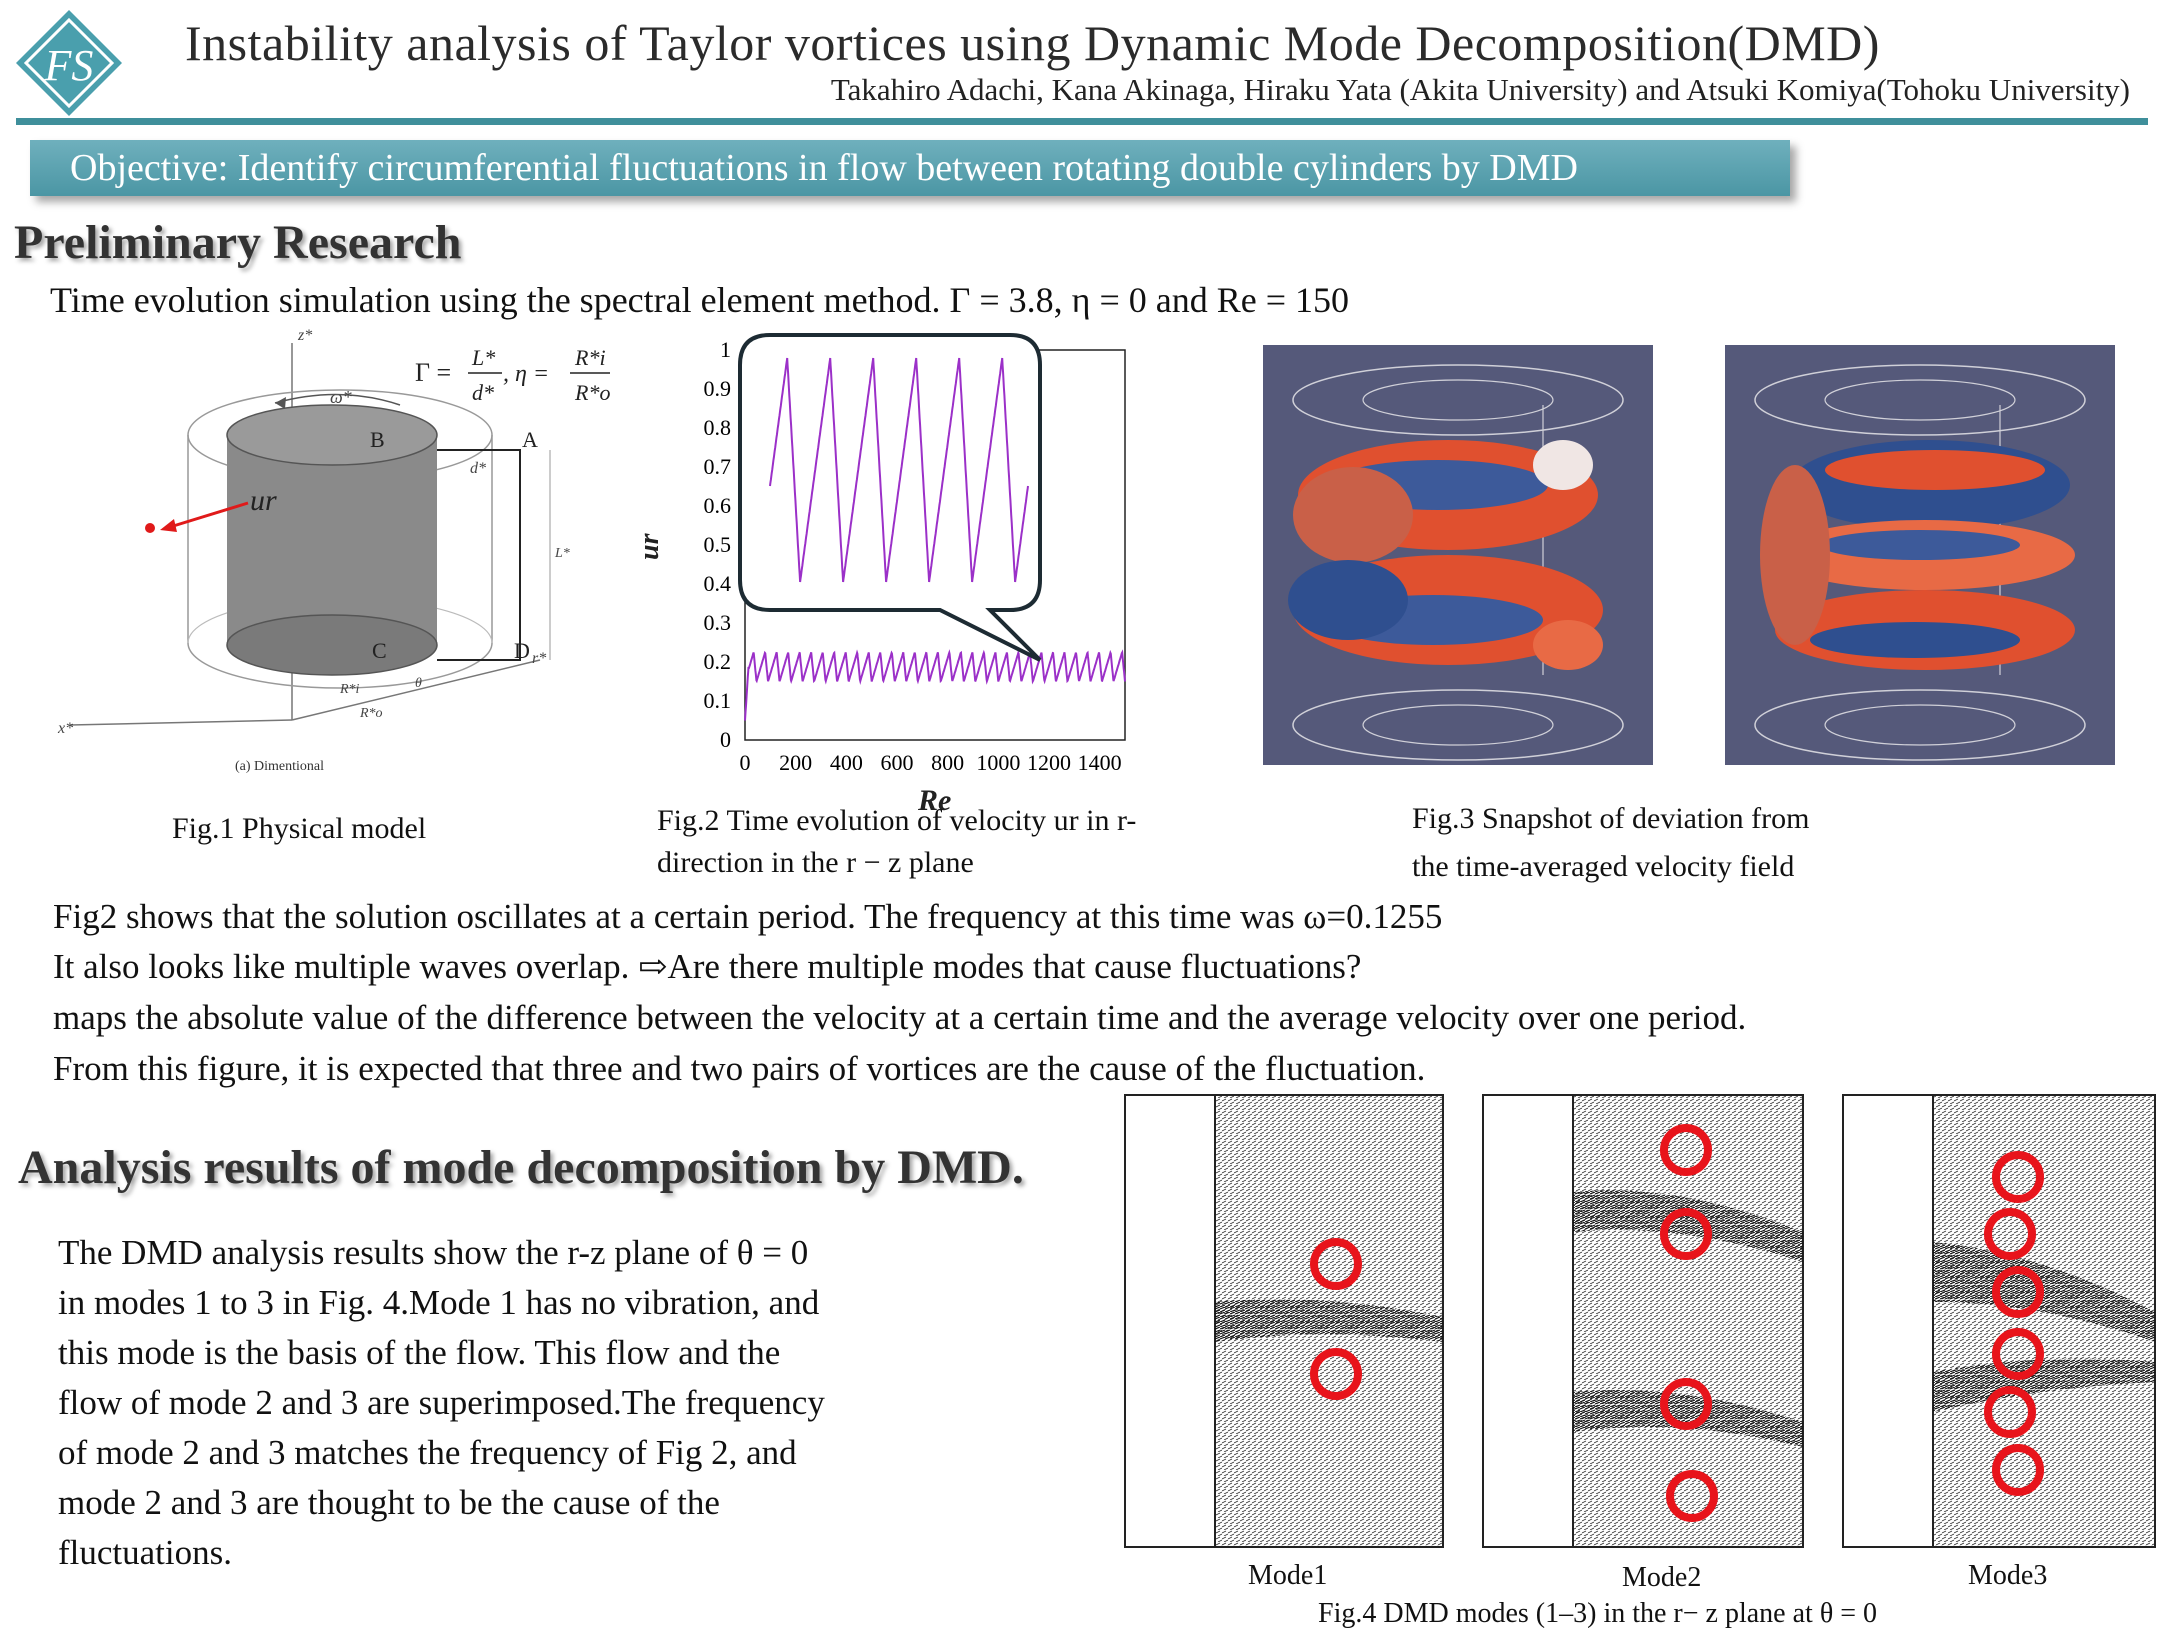  Describe the element at coordinates (1082, 121) in the screenshot. I see `header-divider` at that location.